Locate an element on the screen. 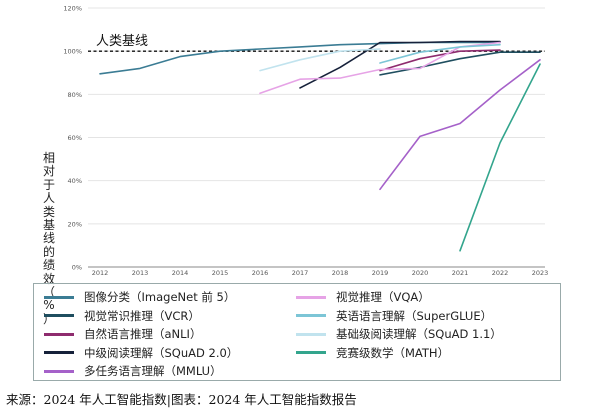 This screenshot has height=414, width=600. legend-label: 基础级阅读理解（SQuAD 1.1） is located at coordinates (419, 334).